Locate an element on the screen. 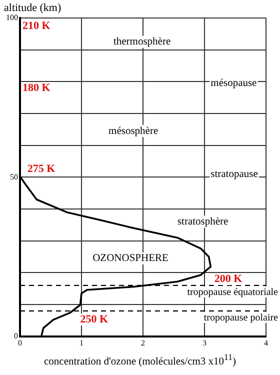  annotation: 210 K is located at coordinates (36, 26).